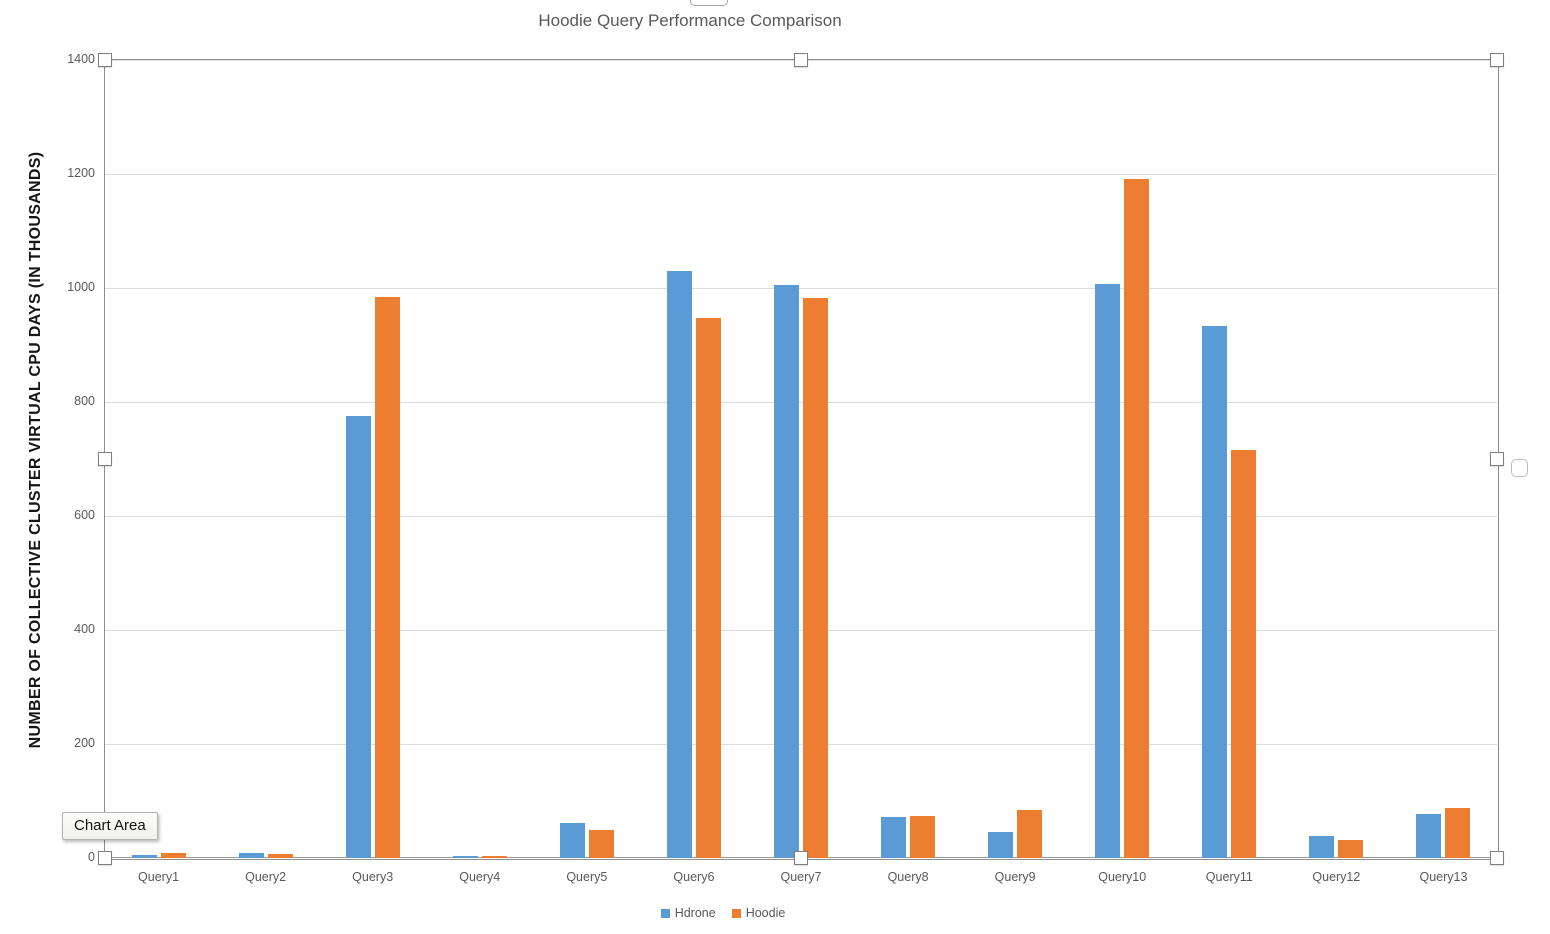  Describe the element at coordinates (159, 877) in the screenshot. I see `x-axis-label: Query1` at that location.